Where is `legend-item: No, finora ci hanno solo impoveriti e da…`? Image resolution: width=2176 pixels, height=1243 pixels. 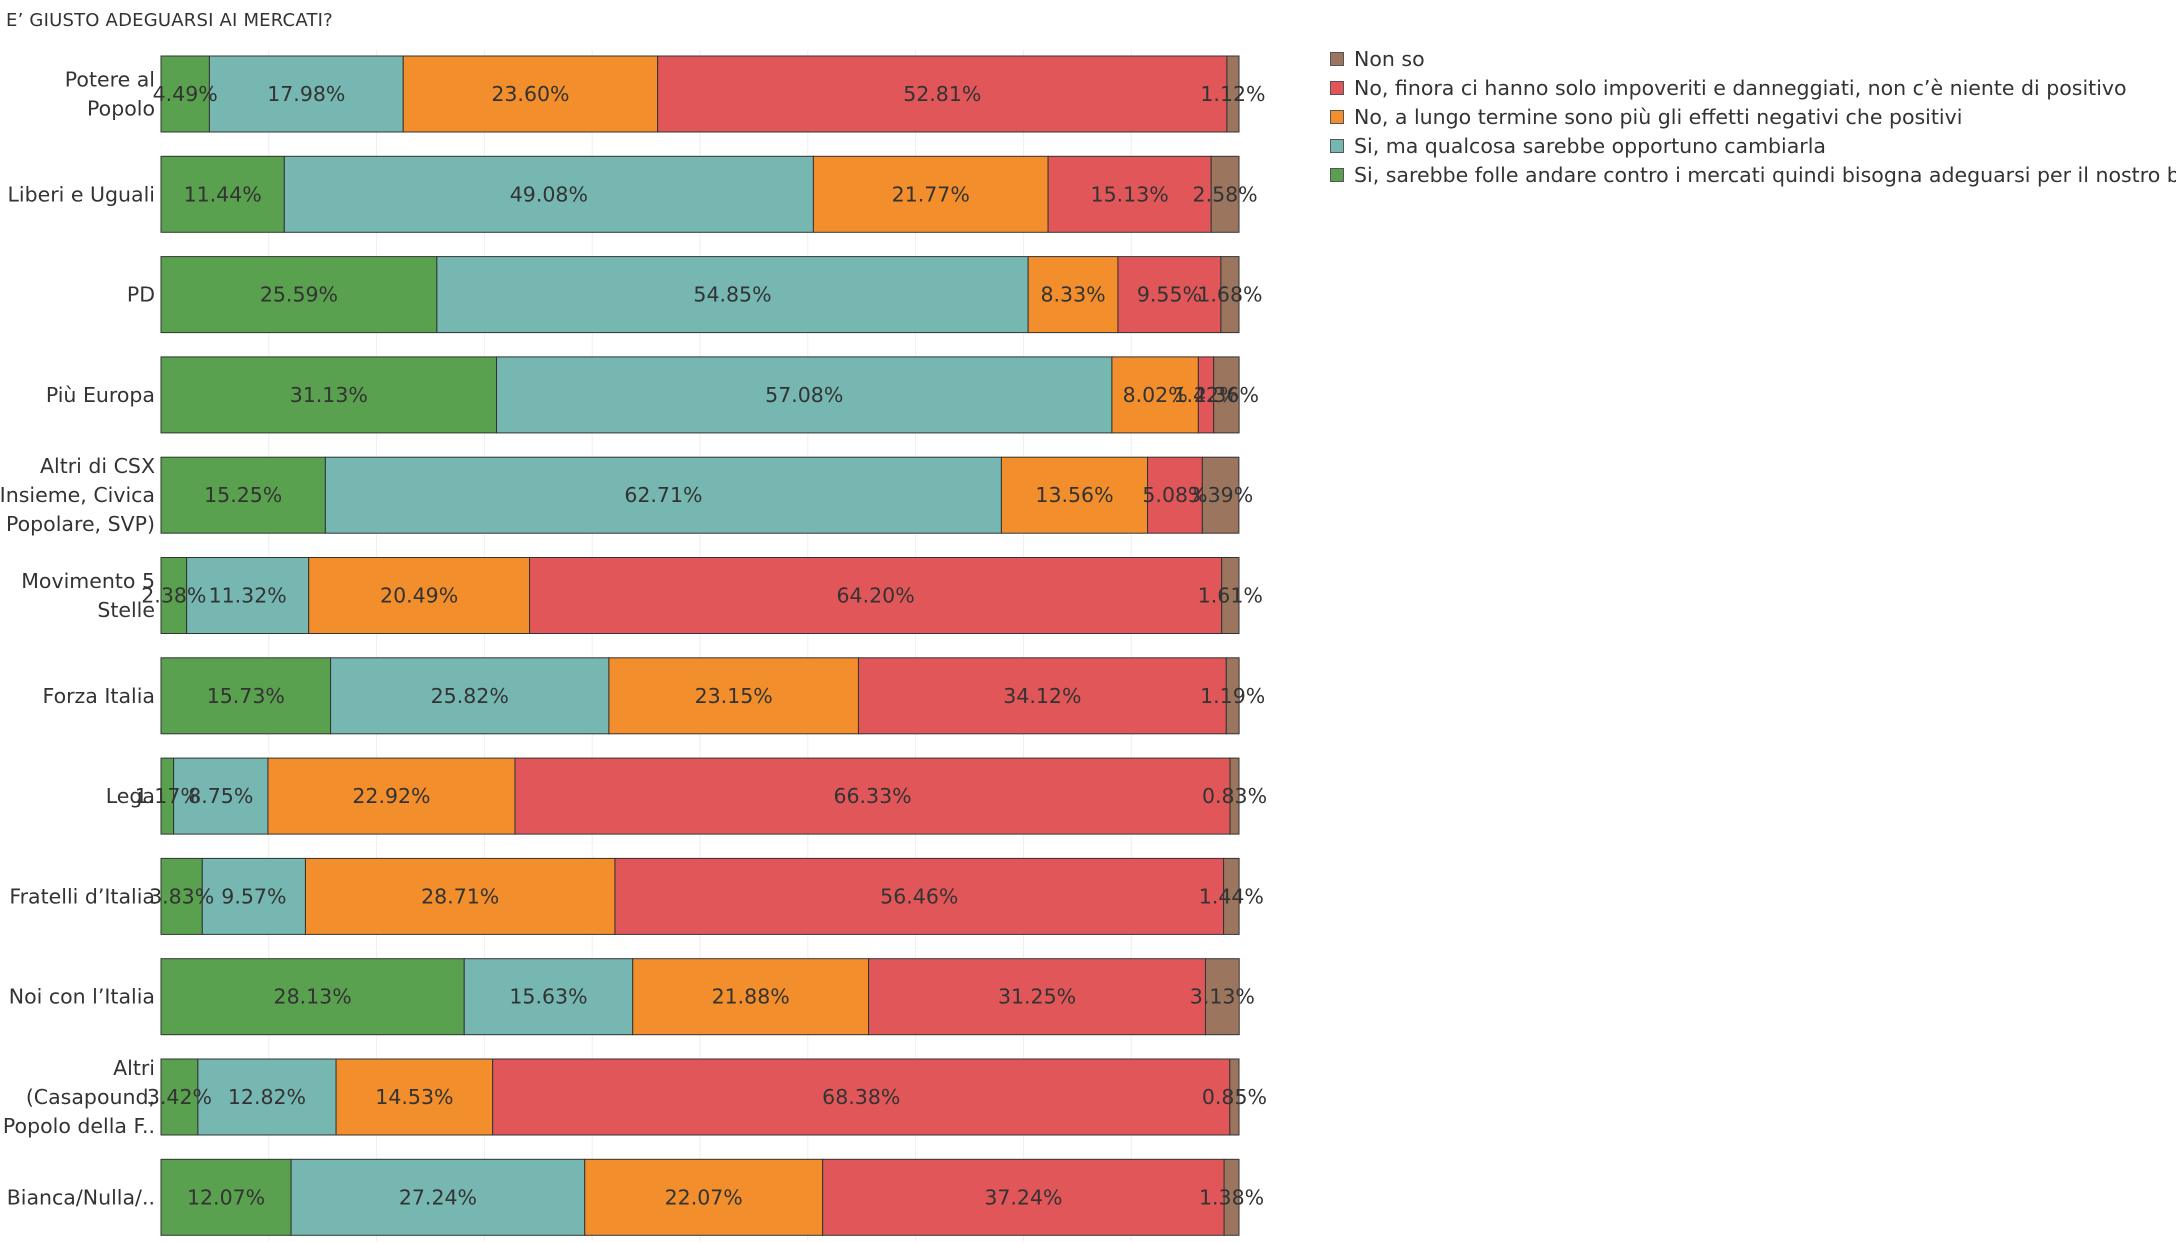
legend-item: No, finora ci hanno solo impoveriti e da… is located at coordinates (1753, 87).